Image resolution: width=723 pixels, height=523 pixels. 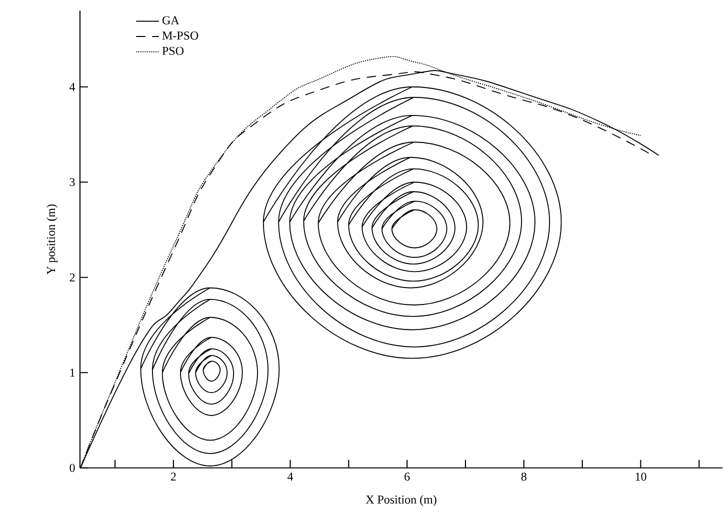 I want to click on legend-label: M-PSO, so click(x=180, y=36).